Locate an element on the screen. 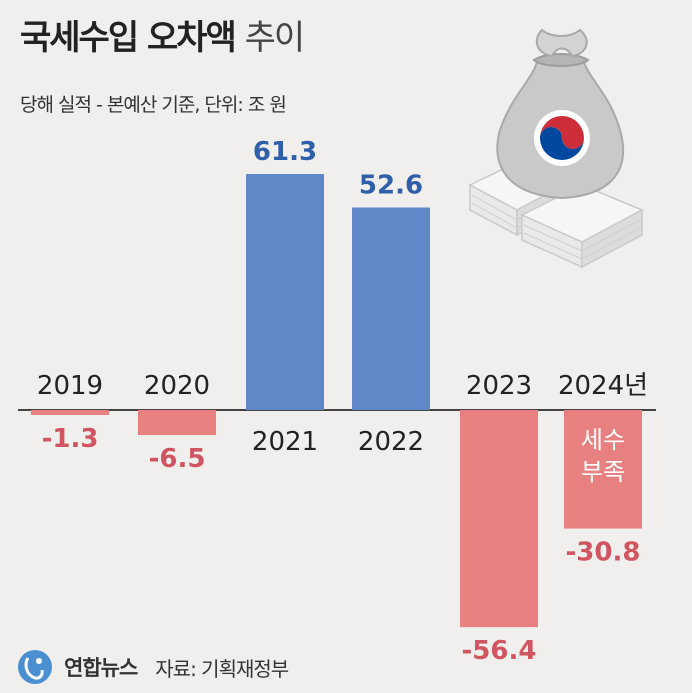 Image resolution: width=692 pixels, height=693 pixels. category-label: 2023 is located at coordinates (499, 386).